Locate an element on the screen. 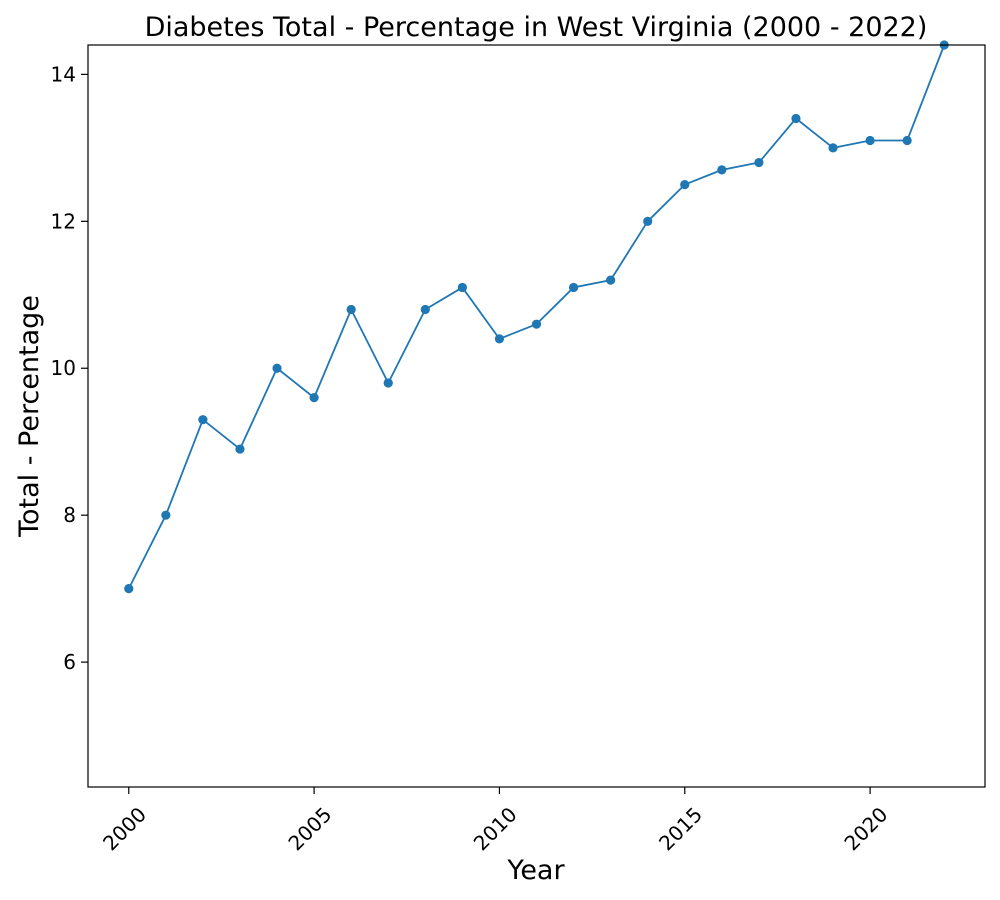  y-tick-label: 12 is located at coordinates (63, 221).